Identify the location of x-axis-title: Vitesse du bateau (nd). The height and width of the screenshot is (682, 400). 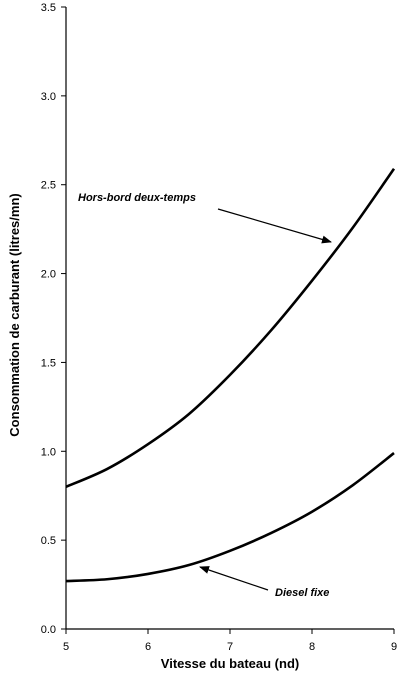
(230, 663).